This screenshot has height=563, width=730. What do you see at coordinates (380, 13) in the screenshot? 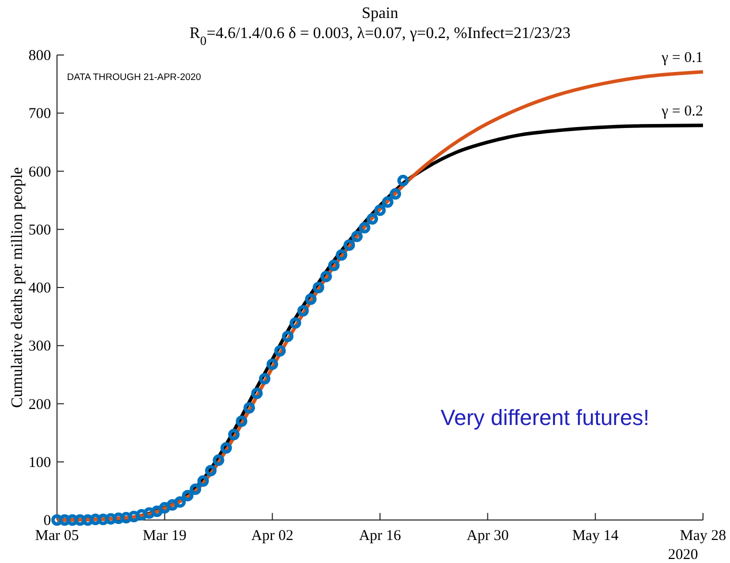
I see `chart-title: Spain` at bounding box center [380, 13].